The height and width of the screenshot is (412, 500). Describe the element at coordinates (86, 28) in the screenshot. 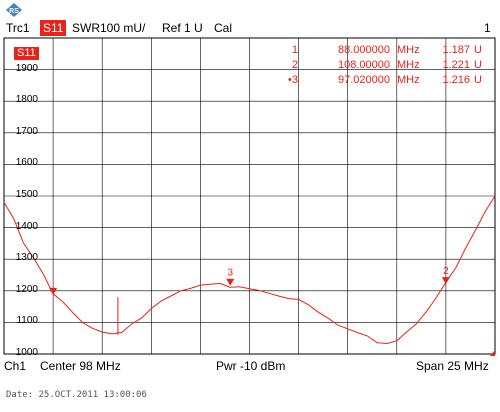

I see `format-label: SWR` at that location.